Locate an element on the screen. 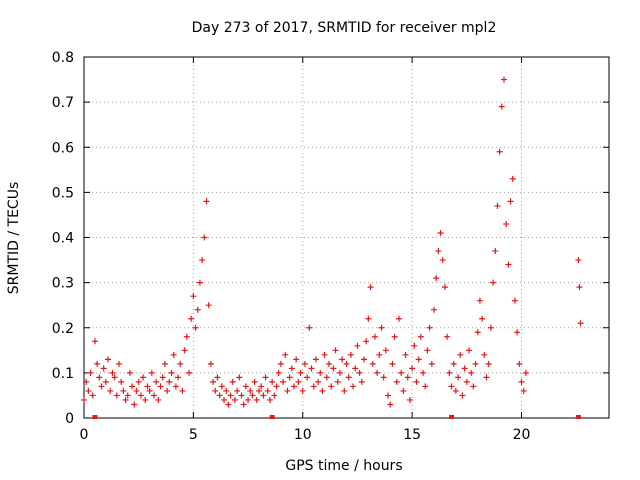 Image resolution: width=640 pixels, height=480 pixels. gap-marker is located at coordinates (95, 417).